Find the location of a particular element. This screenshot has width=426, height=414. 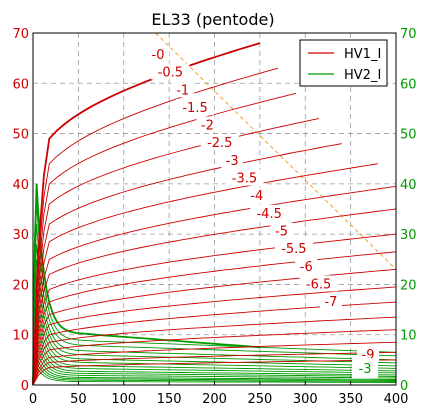

y-tick-label-left: 50 is located at coordinates (20, 135).